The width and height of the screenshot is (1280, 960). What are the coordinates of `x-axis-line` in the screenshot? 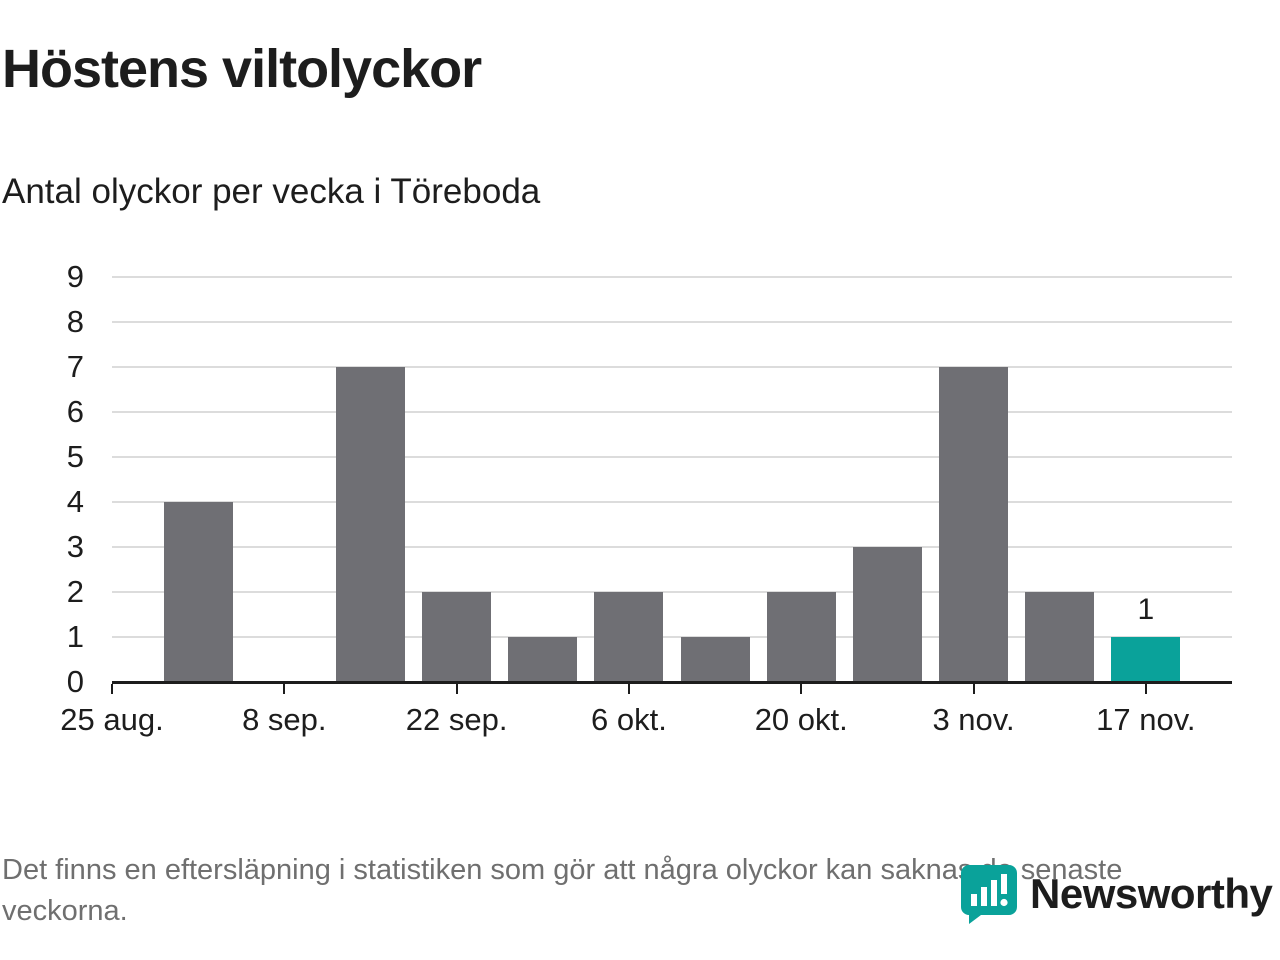 It's located at (672, 682).